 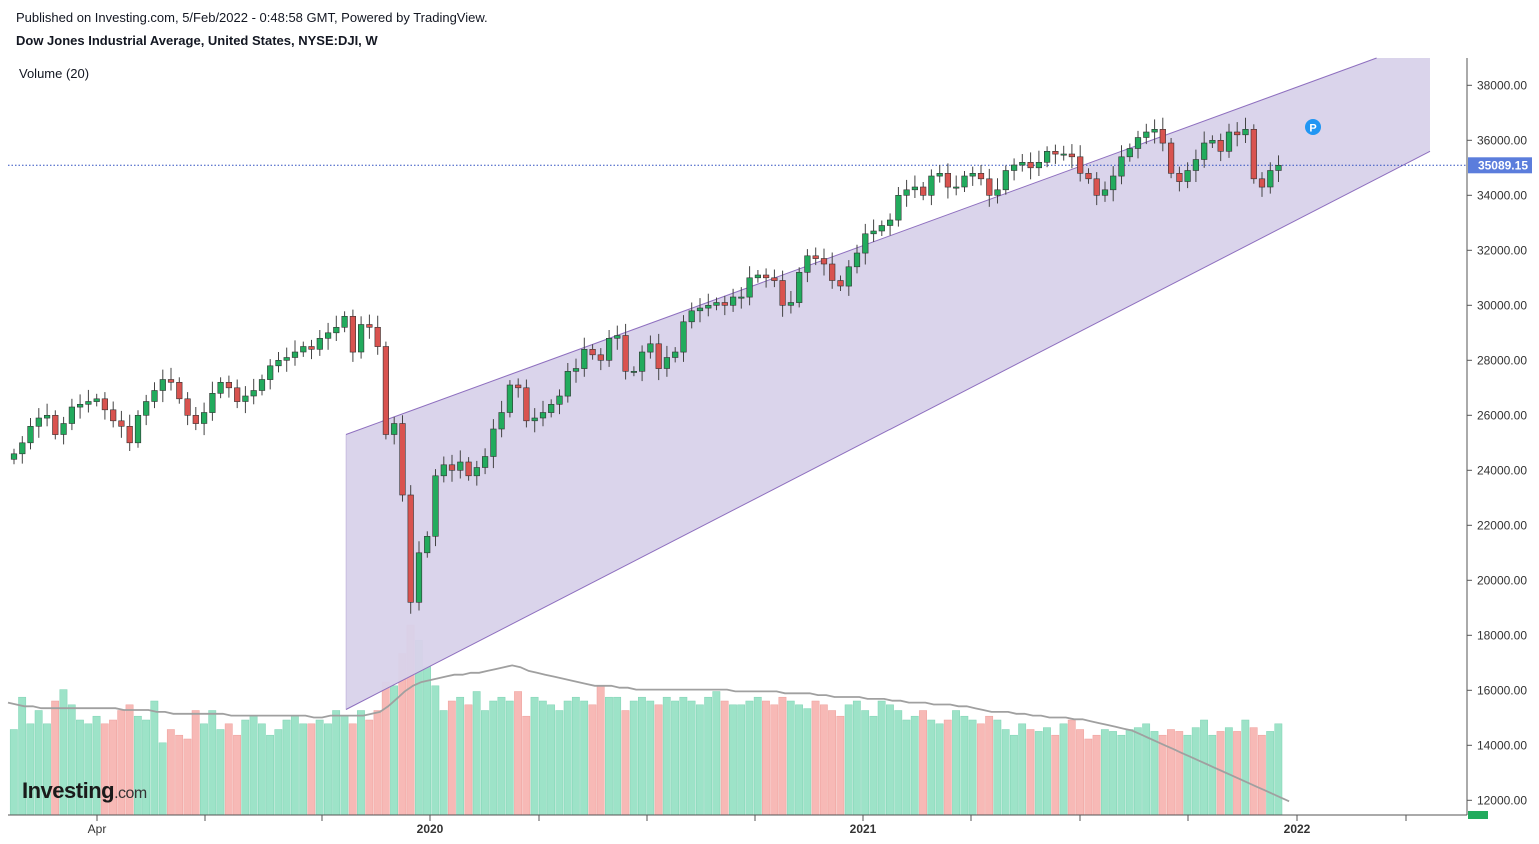 What do you see at coordinates (1312, 129) in the screenshot?
I see `p-marker-label: P` at bounding box center [1312, 129].